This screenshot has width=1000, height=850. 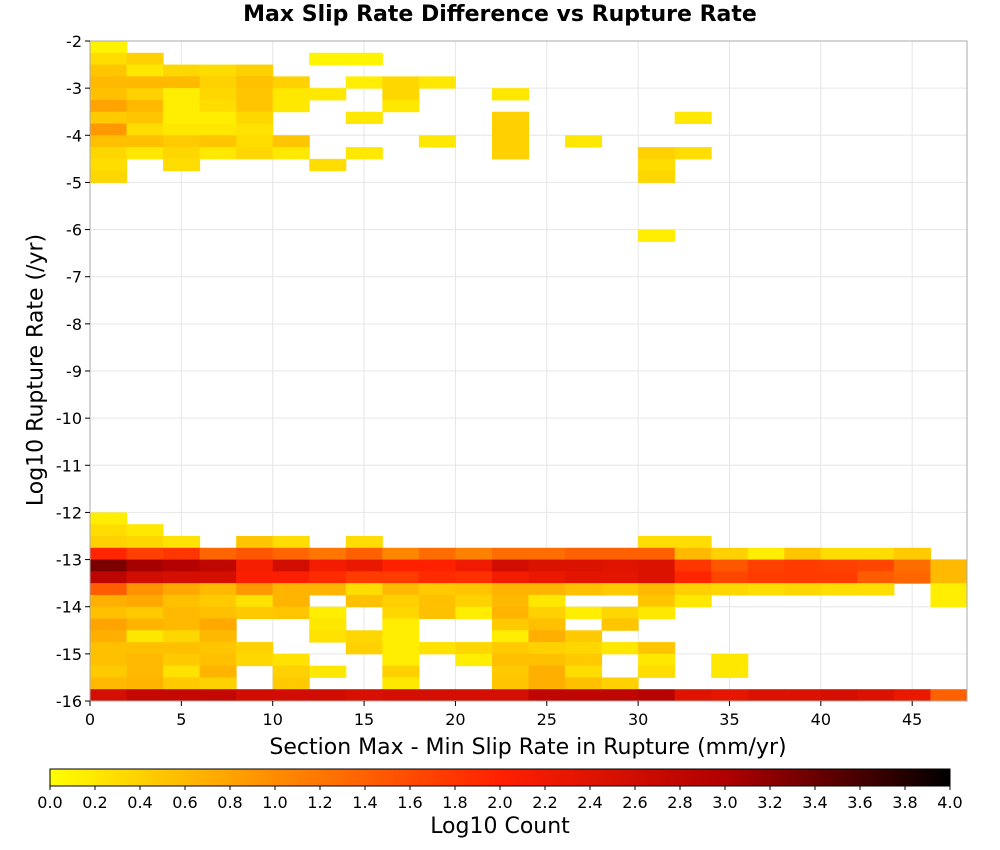 I want to click on colorbar-tick-label: 1.2, so click(x=319, y=802).